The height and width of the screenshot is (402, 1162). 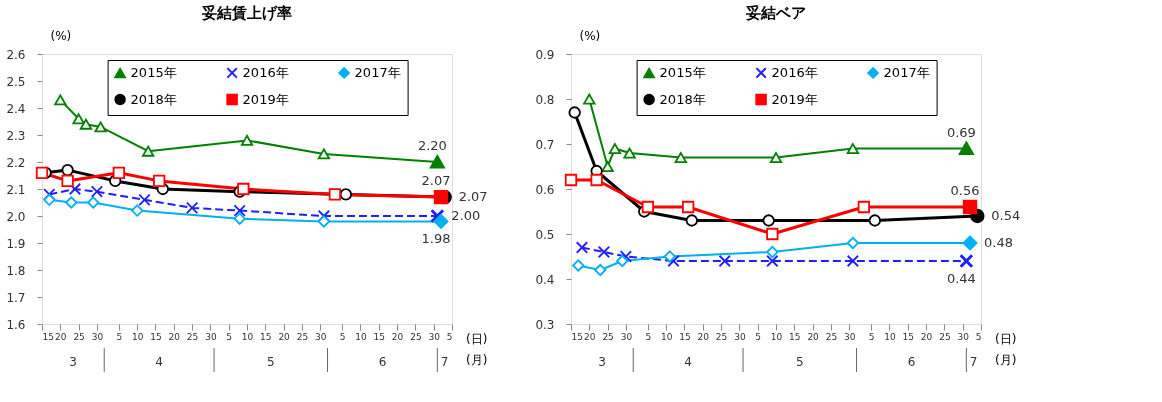 I want to click on data-label: 2.00, so click(x=466, y=215).